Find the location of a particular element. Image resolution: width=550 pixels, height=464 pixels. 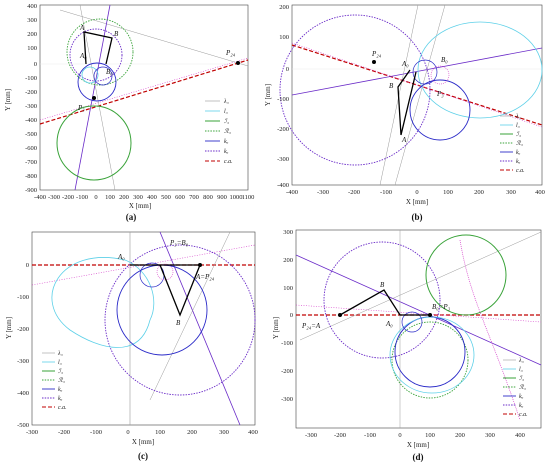

panel-a-ka-dotted-circle is located at coordinates (96, 55).